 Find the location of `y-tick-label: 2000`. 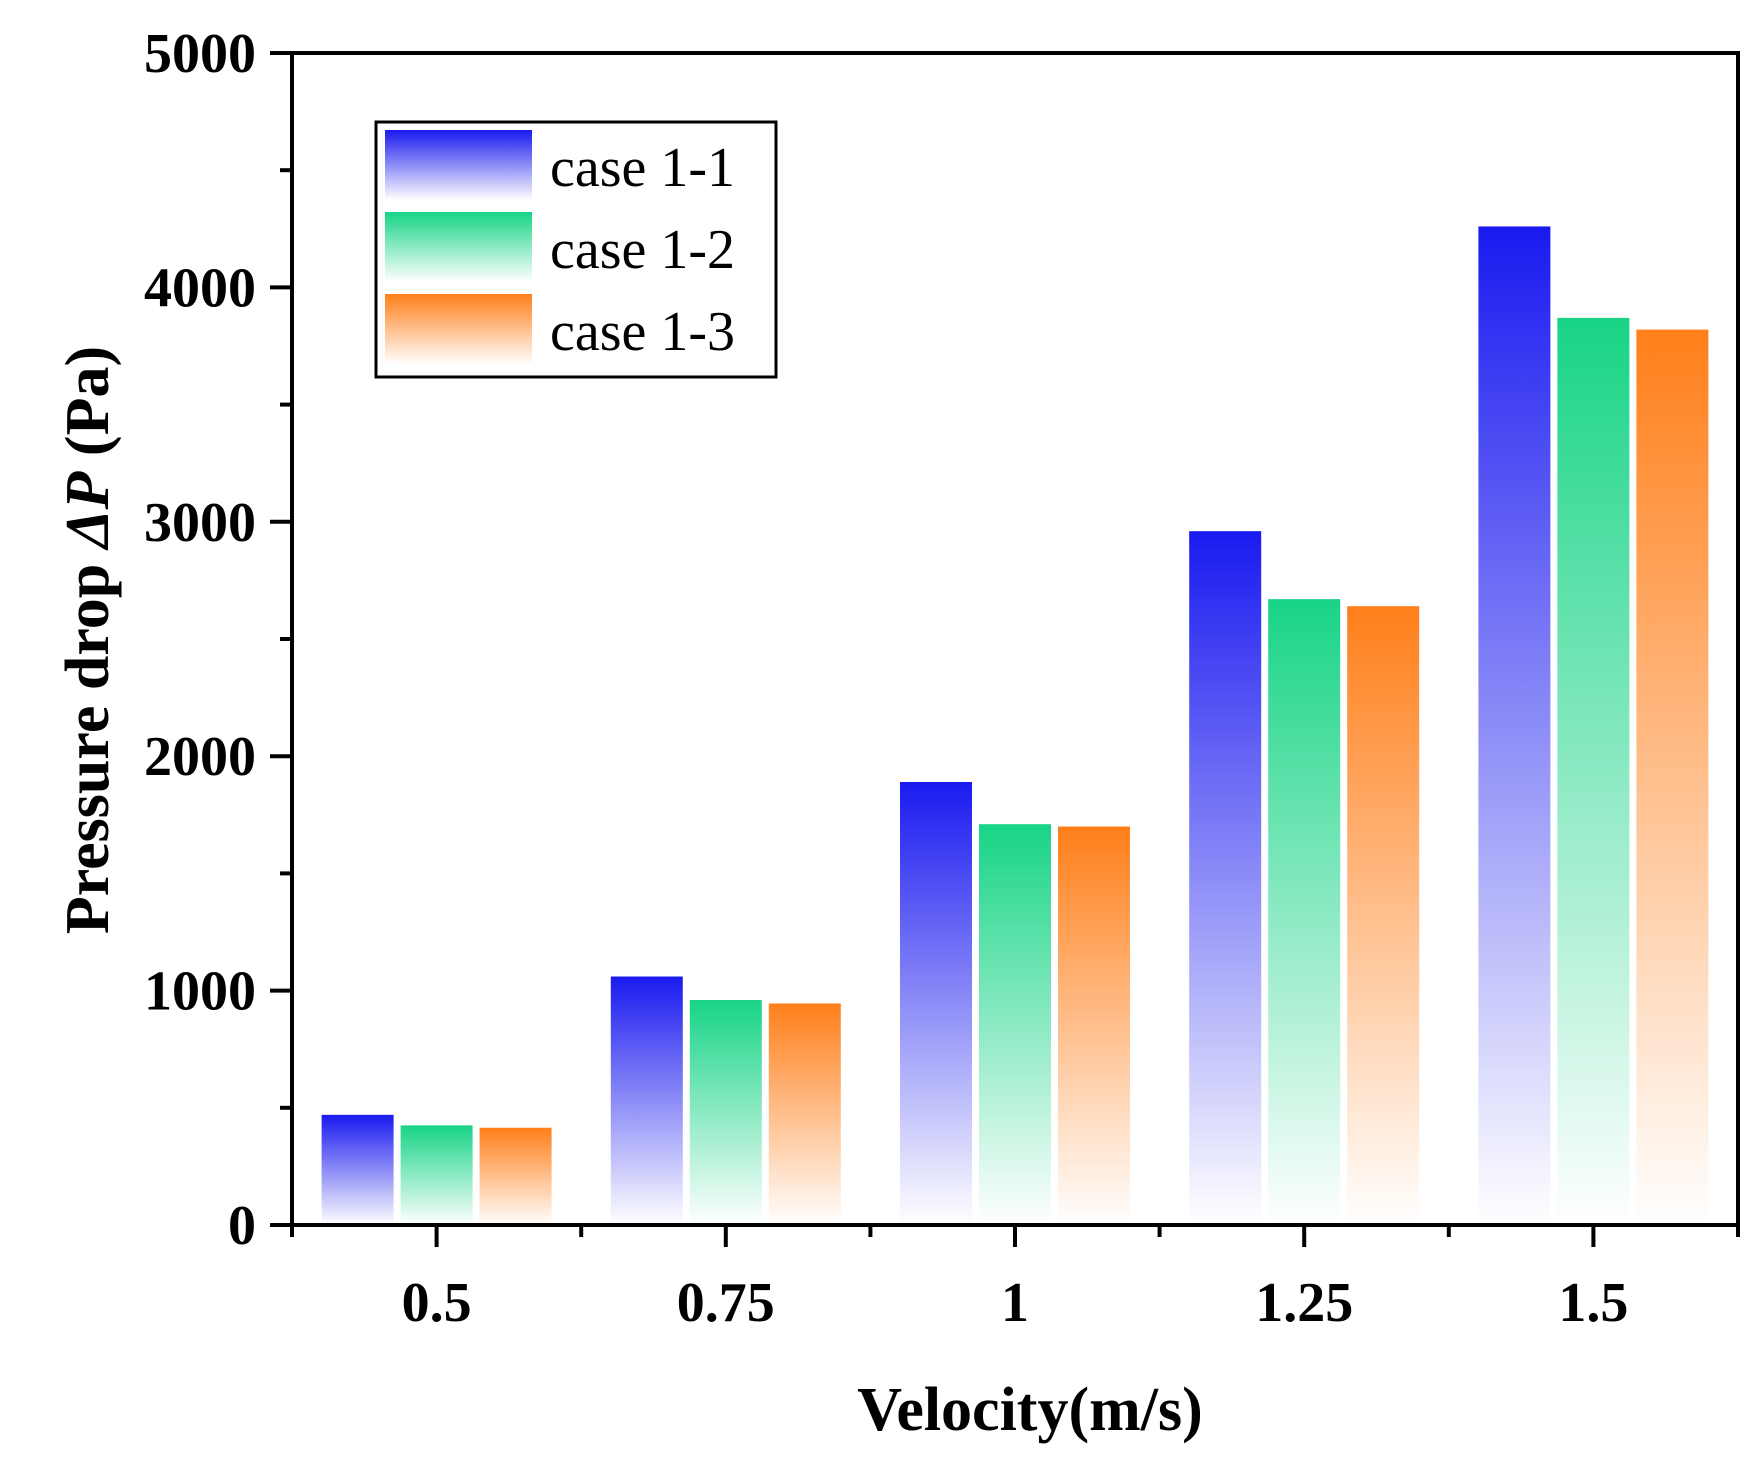

y-tick-label: 2000 is located at coordinates (200, 757).